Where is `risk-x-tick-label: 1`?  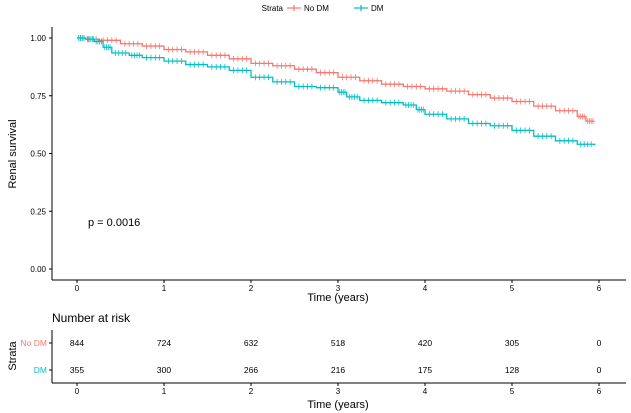 risk-x-tick-label: 1 is located at coordinates (164, 391).